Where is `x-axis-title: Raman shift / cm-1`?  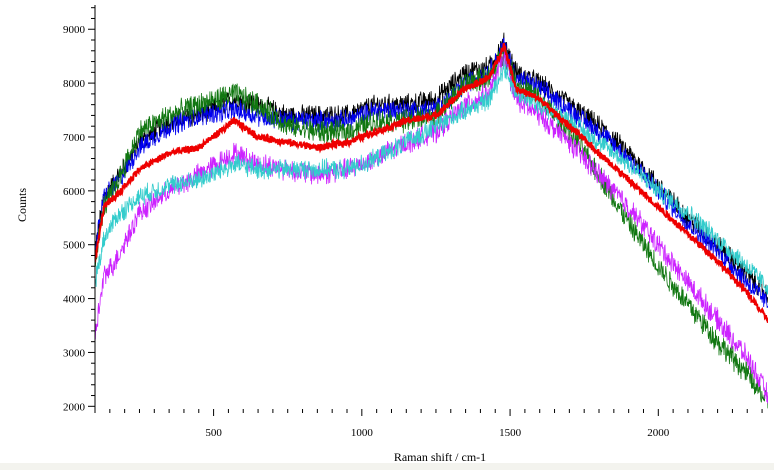 x-axis-title: Raman shift / cm-1 is located at coordinates (440, 457).